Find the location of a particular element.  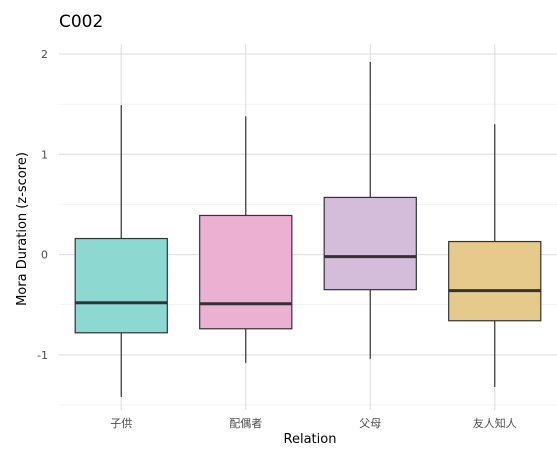

x-tick-label: 子供 is located at coordinates (121, 423).